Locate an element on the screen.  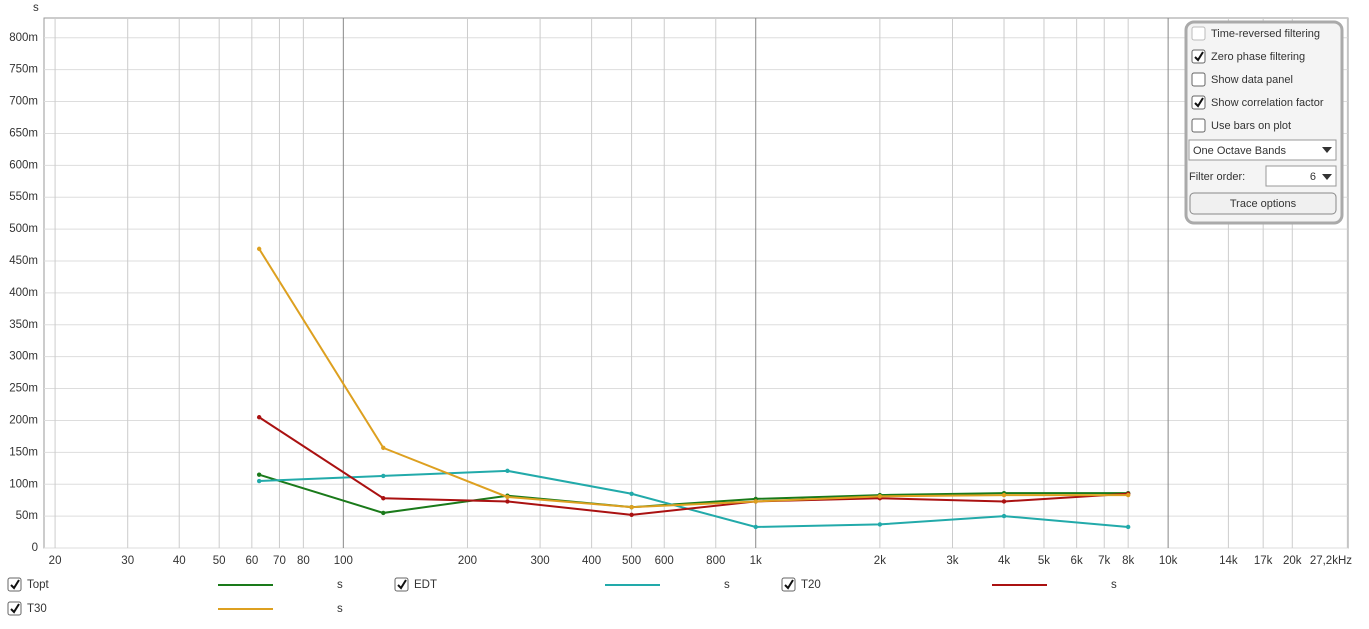
legend-name: Topt is located at coordinates (38, 585).